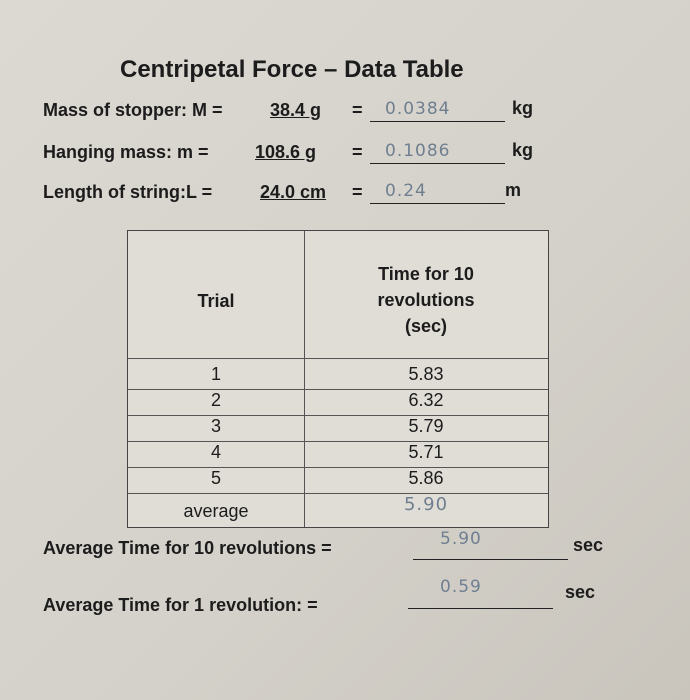  What do you see at coordinates (216, 511) in the screenshot?
I see `average-label: average` at bounding box center [216, 511].